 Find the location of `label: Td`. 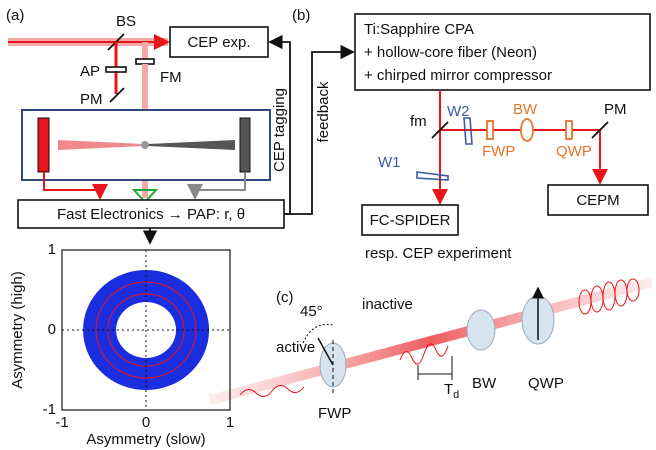

label: Td is located at coordinates (451, 391).